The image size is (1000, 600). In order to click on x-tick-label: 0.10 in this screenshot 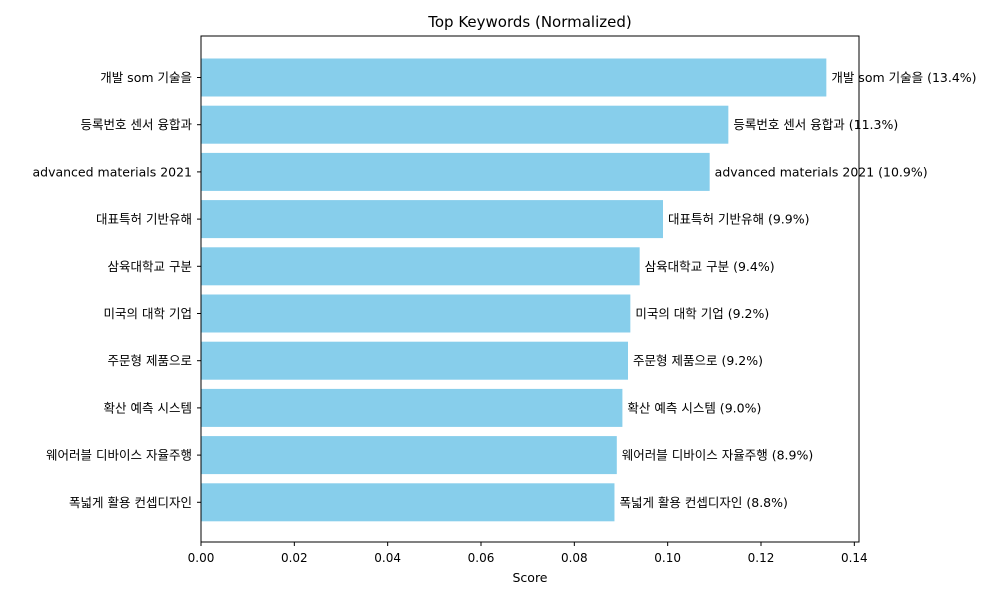, I will do `click(667, 558)`.